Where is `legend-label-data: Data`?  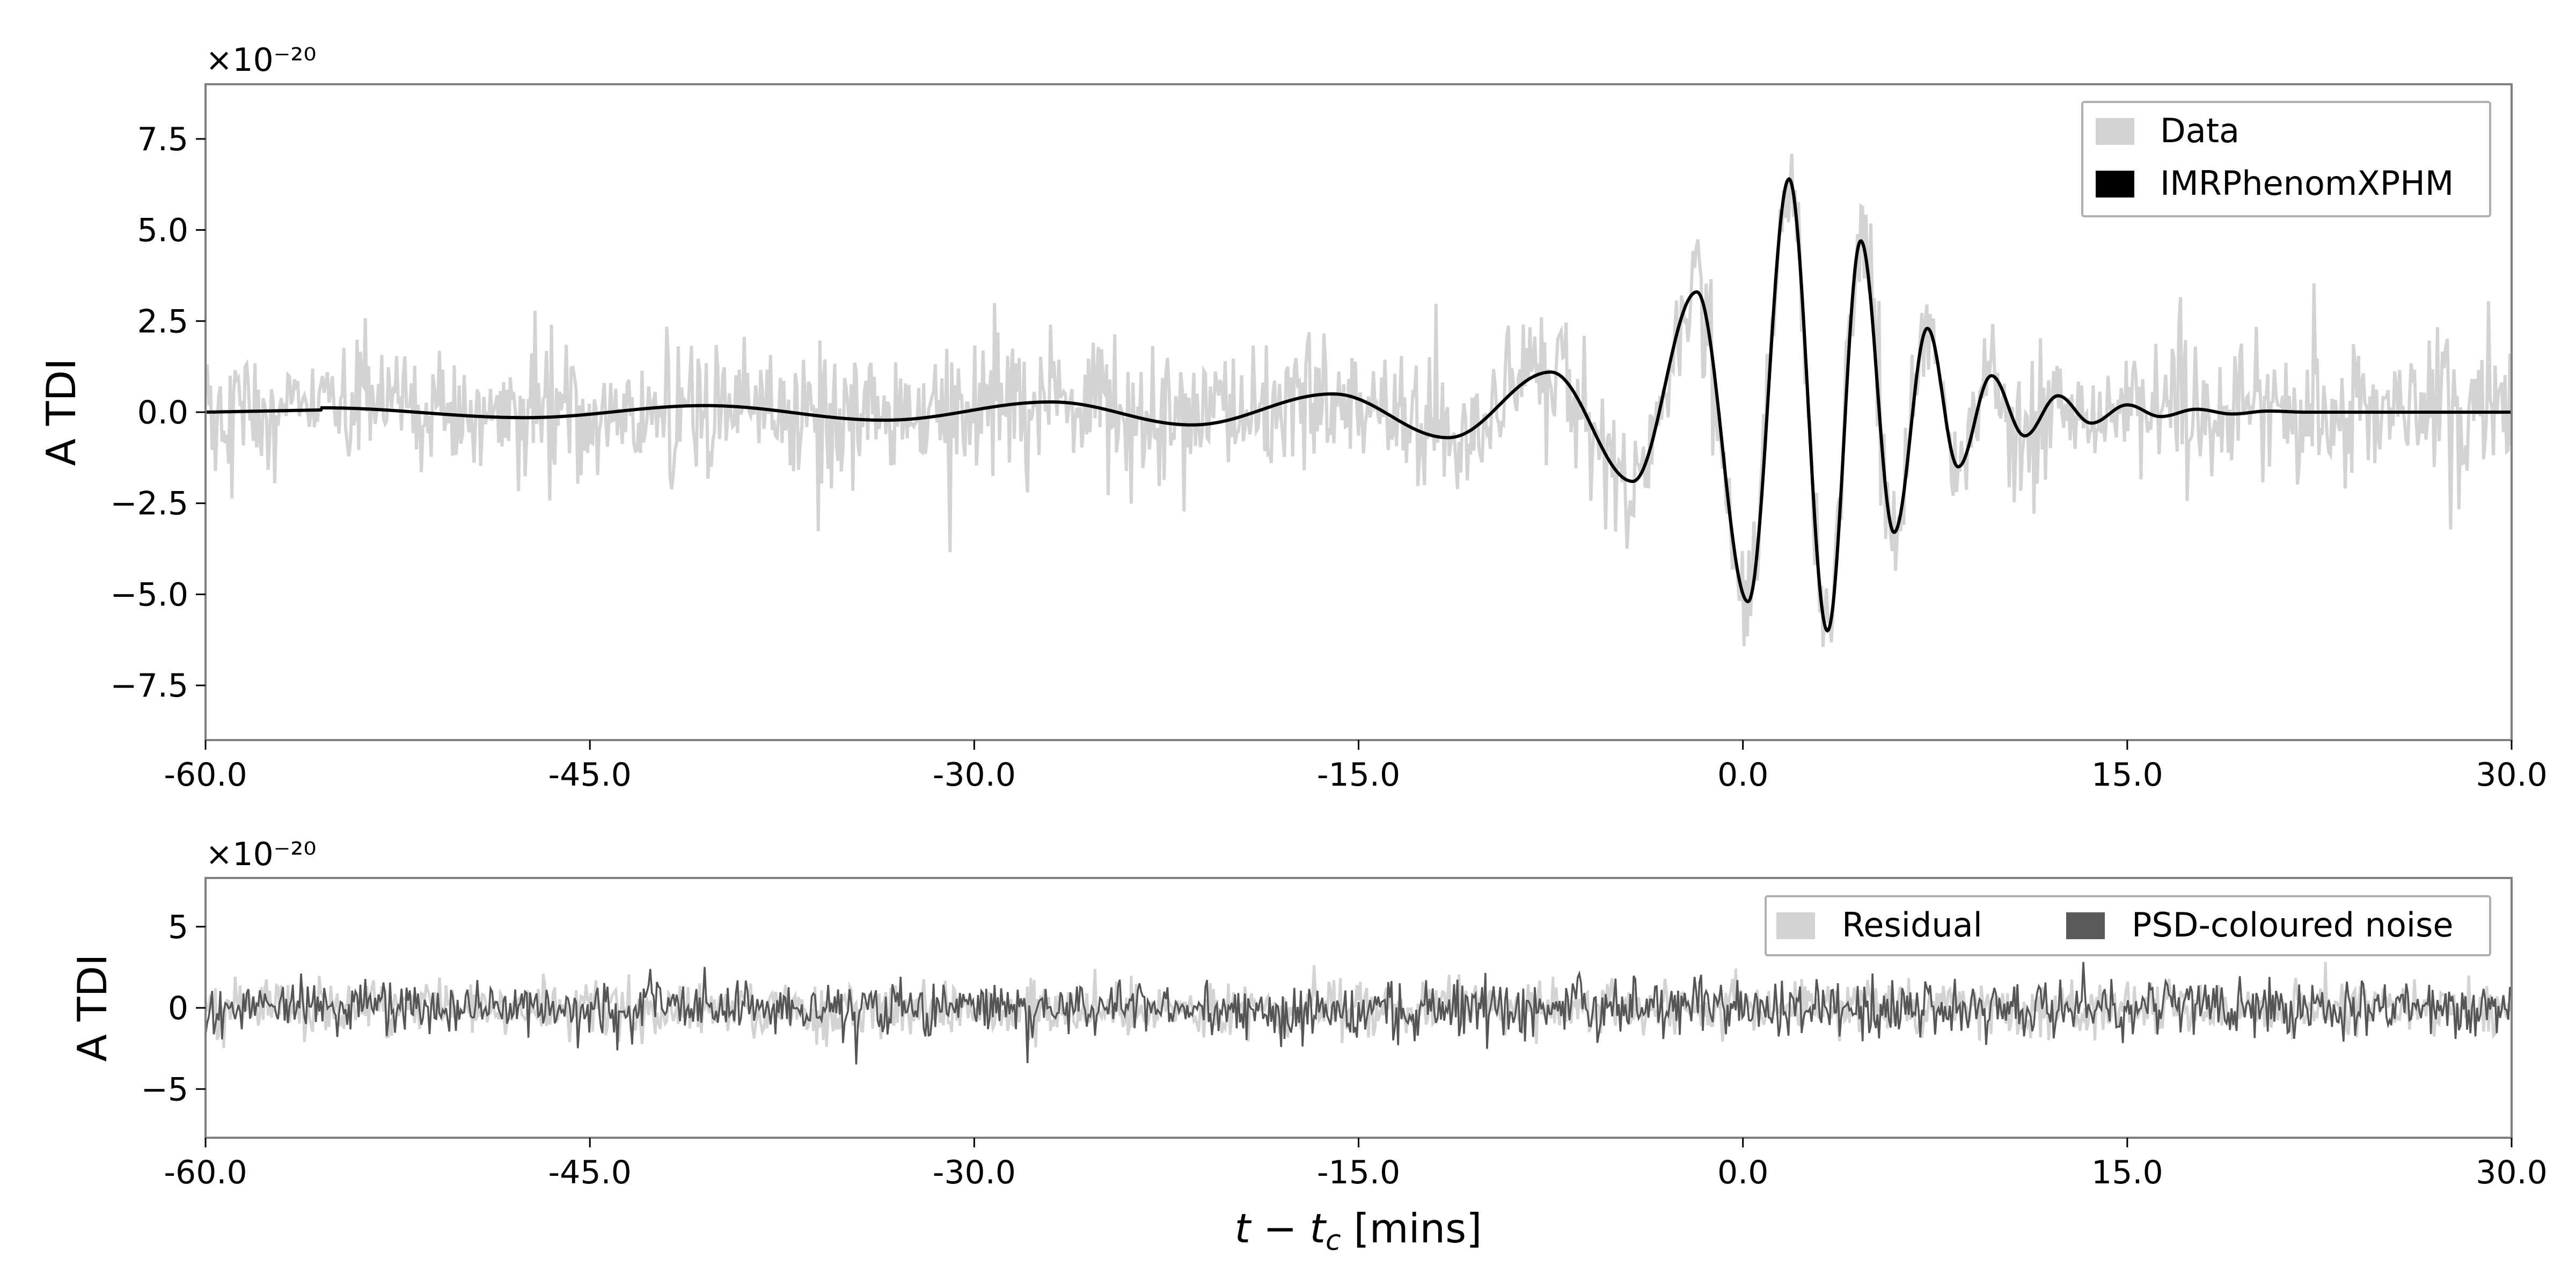 legend-label-data: Data is located at coordinates (2200, 130).